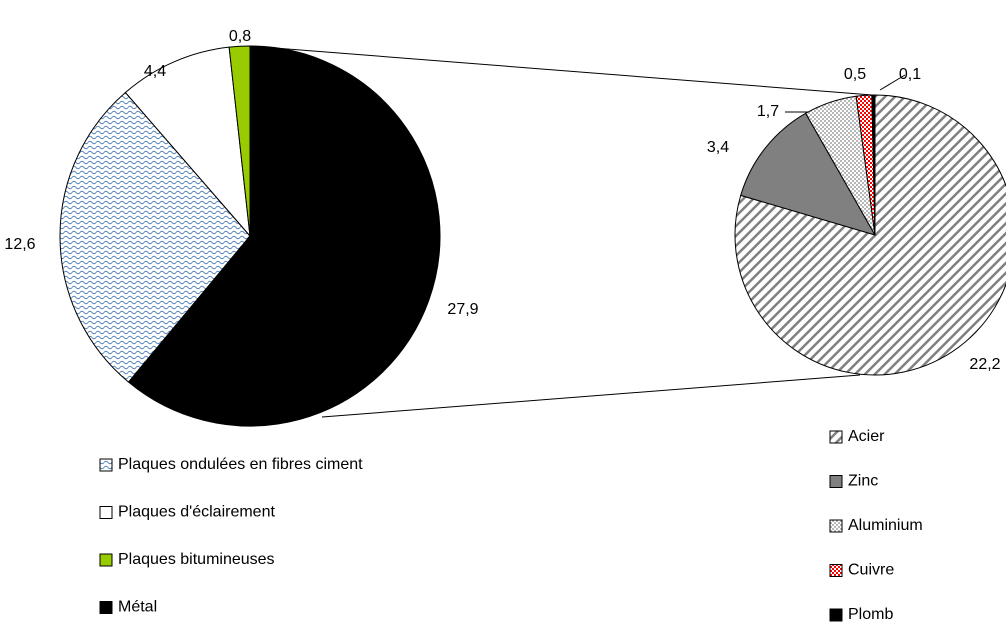  I want to click on legend-label: Acier, so click(866, 436).